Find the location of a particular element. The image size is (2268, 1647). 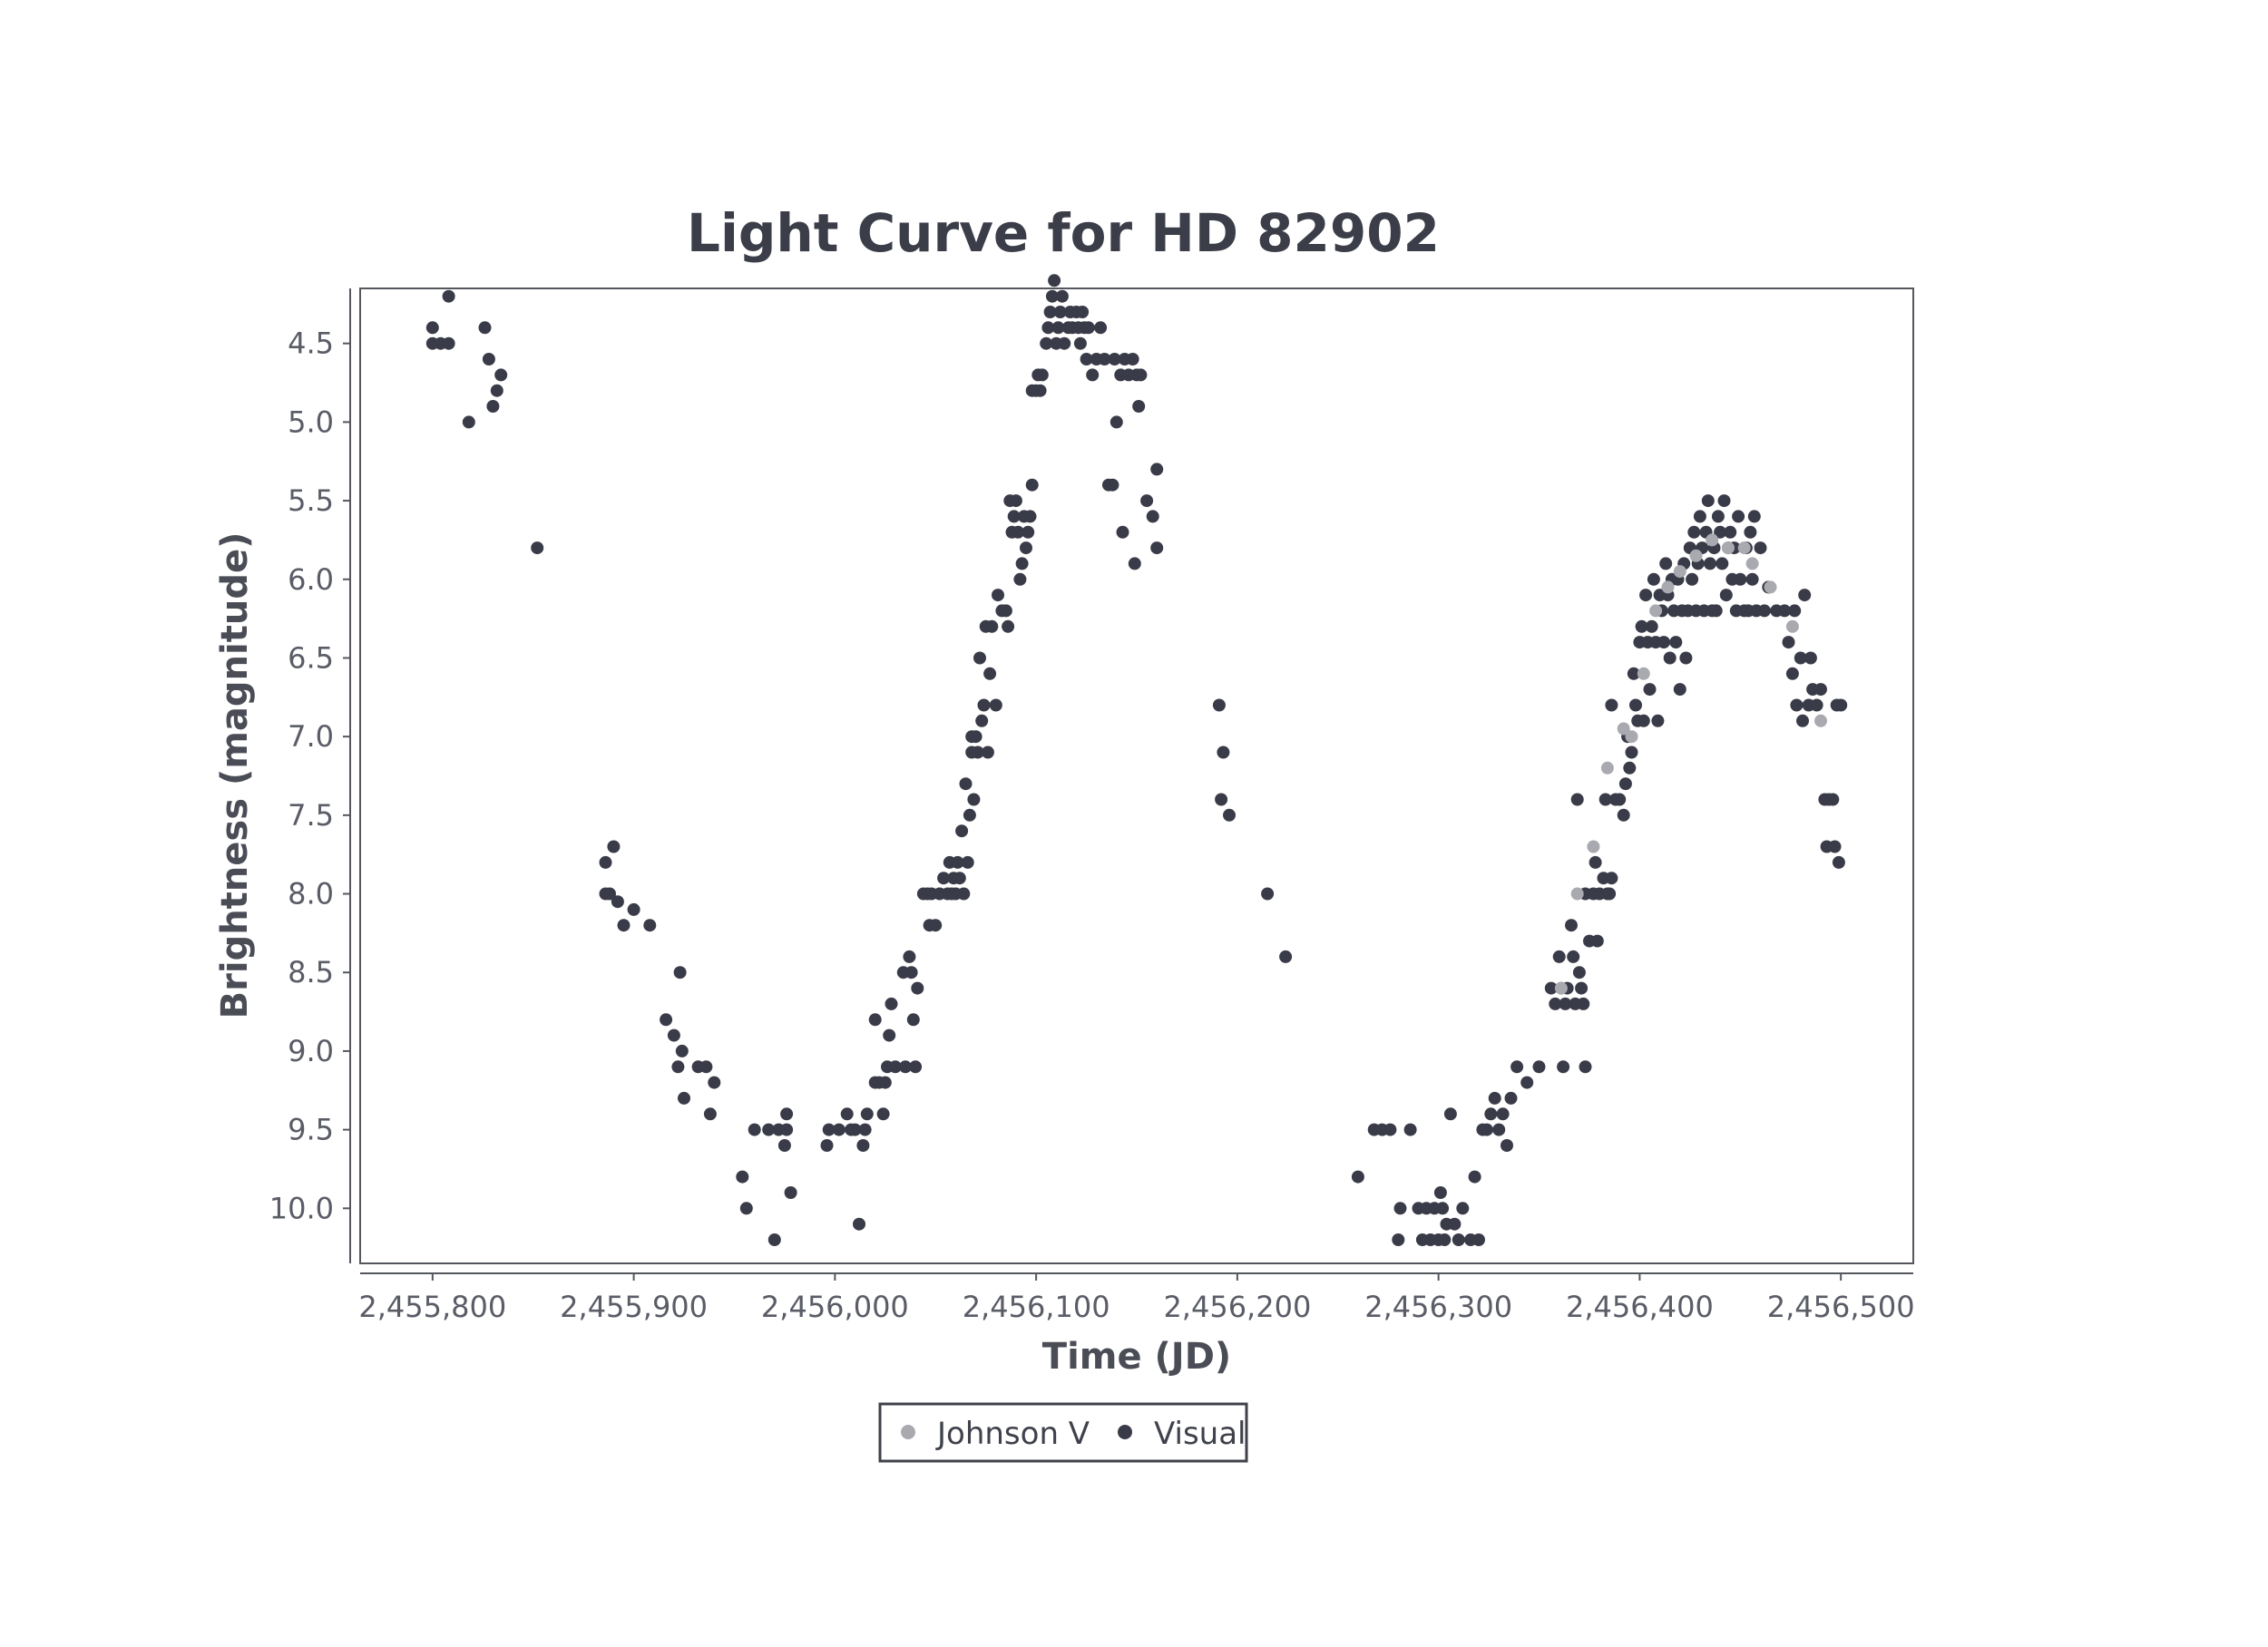

legend-box is located at coordinates (1063, 1432).